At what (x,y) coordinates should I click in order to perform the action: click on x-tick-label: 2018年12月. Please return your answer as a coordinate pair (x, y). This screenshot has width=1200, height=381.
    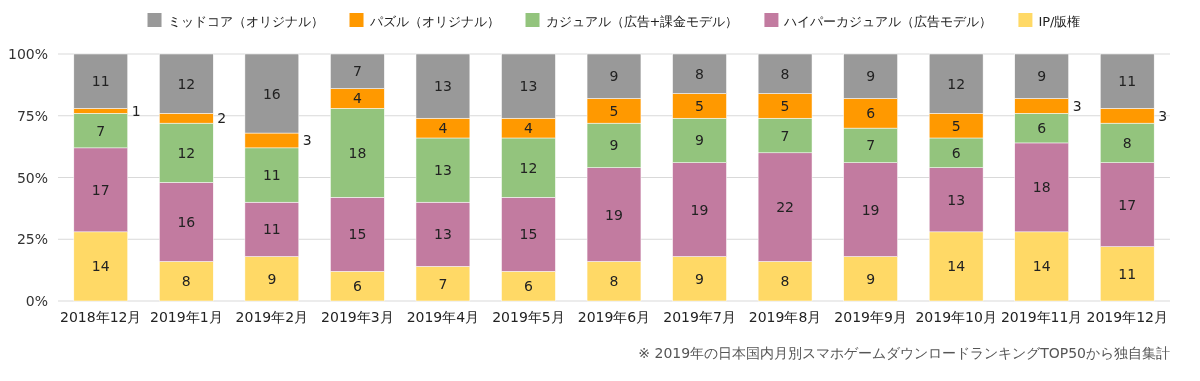
    Looking at the image, I should click on (101, 317).